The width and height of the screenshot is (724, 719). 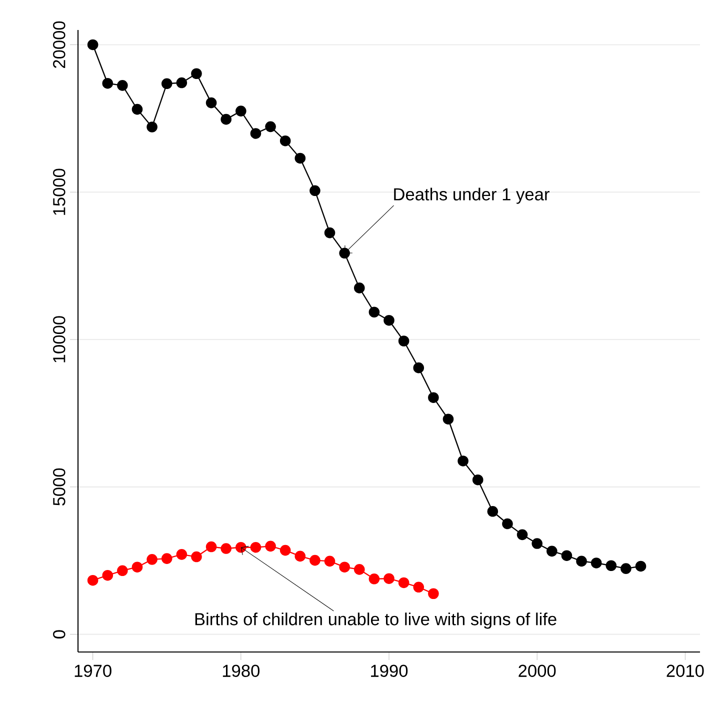 What do you see at coordinates (241, 670) in the screenshot?
I see `x-tick-label: 1980` at bounding box center [241, 670].